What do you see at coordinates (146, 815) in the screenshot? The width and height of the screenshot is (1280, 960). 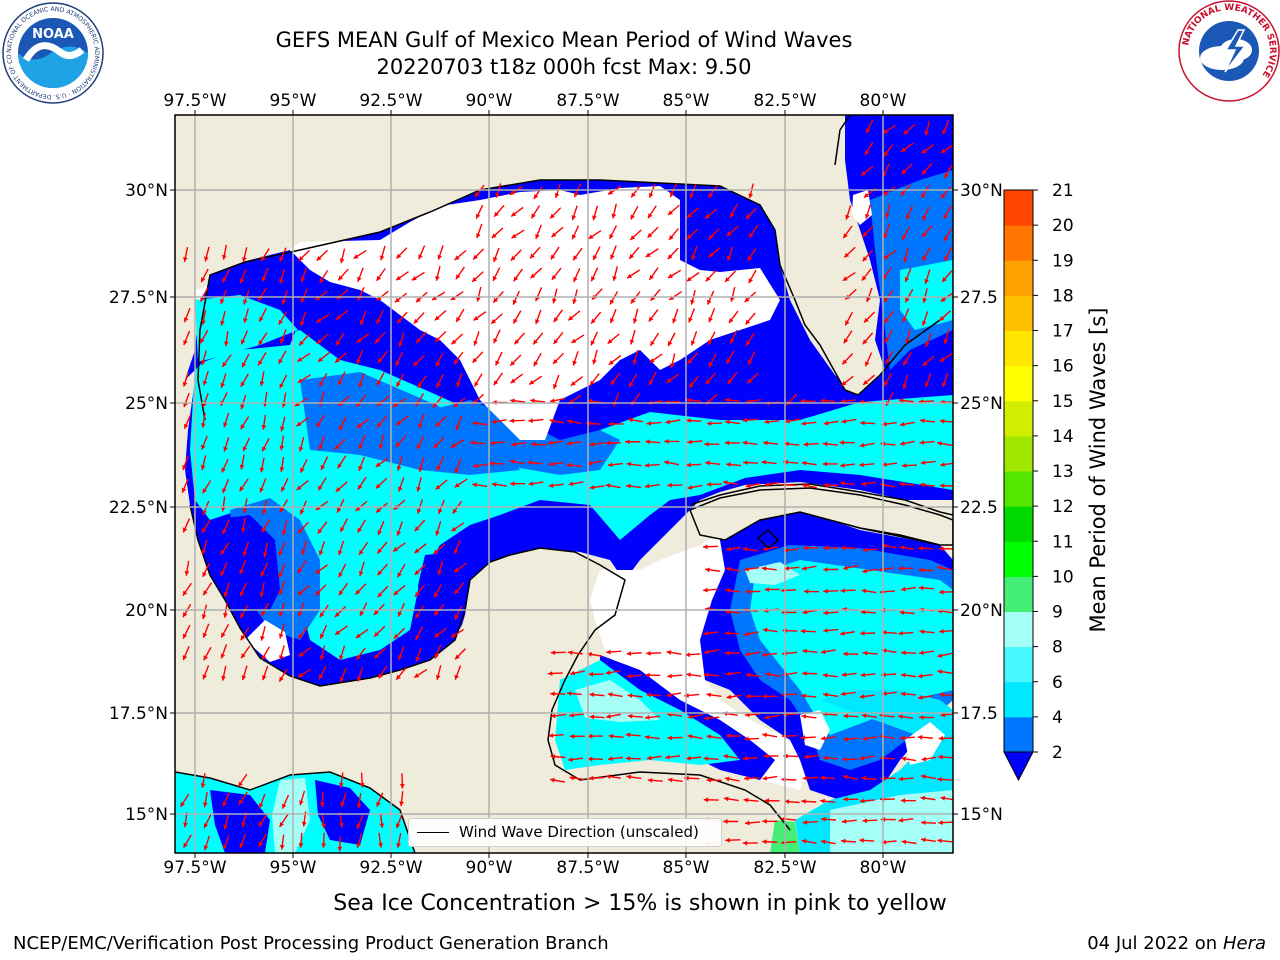 I see `lat-label-left: 15°N` at bounding box center [146, 815].